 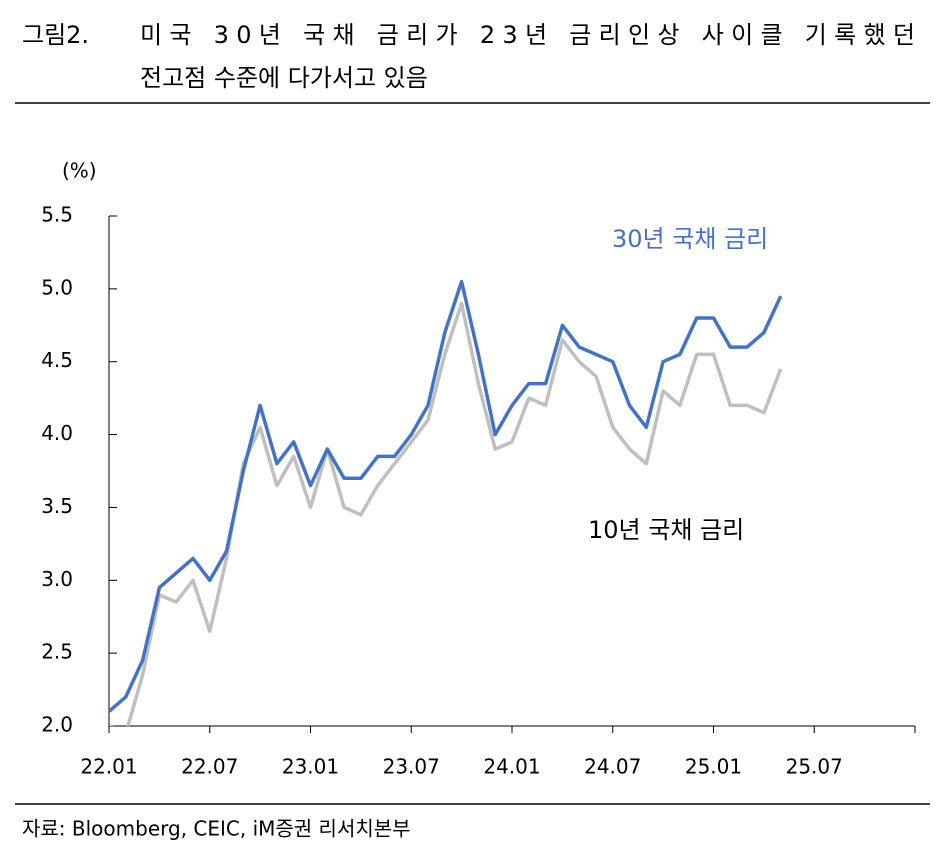 What do you see at coordinates (814, 767) in the screenshot?
I see `x-tick-label: 25.07` at bounding box center [814, 767].